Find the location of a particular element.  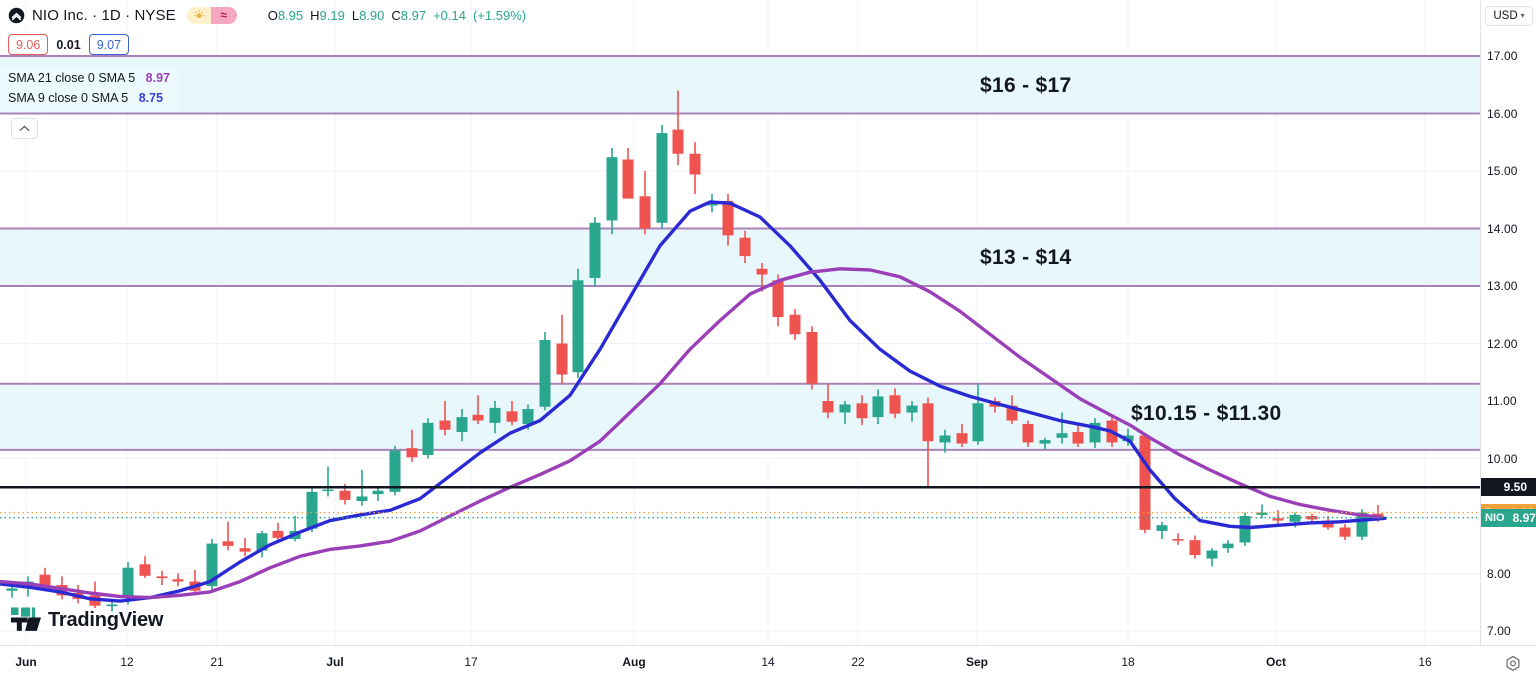

symbol-title: NIO Inc. · 1D · NYSE is located at coordinates (104, 15).